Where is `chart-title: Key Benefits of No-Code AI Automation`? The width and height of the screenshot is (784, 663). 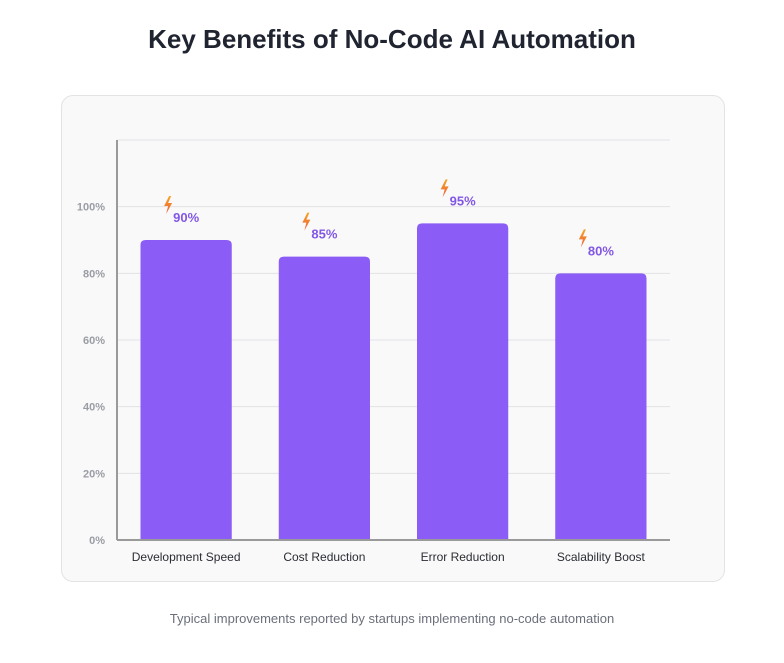 chart-title: Key Benefits of No-Code AI Automation is located at coordinates (392, 39).